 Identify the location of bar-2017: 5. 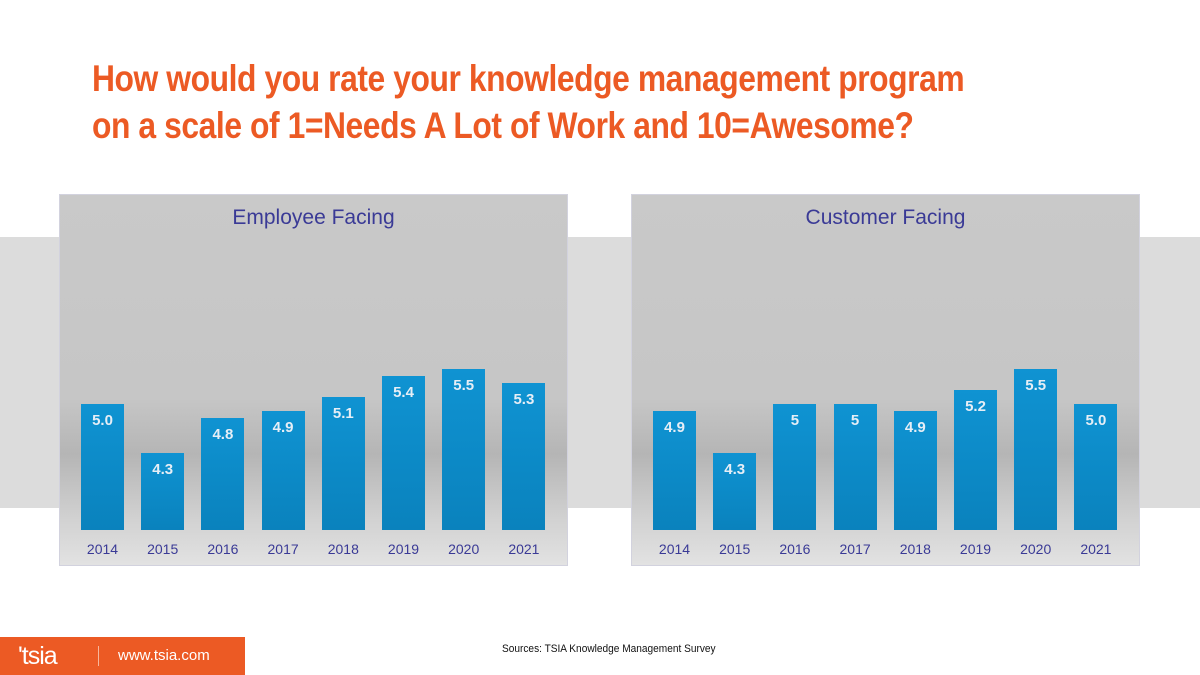
(855, 467).